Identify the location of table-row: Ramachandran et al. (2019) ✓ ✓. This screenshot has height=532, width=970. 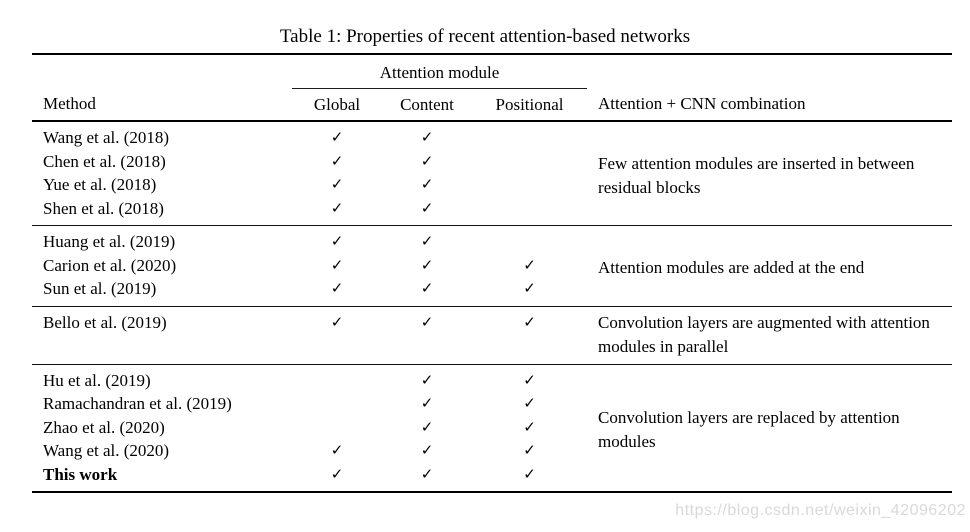
(492, 404).